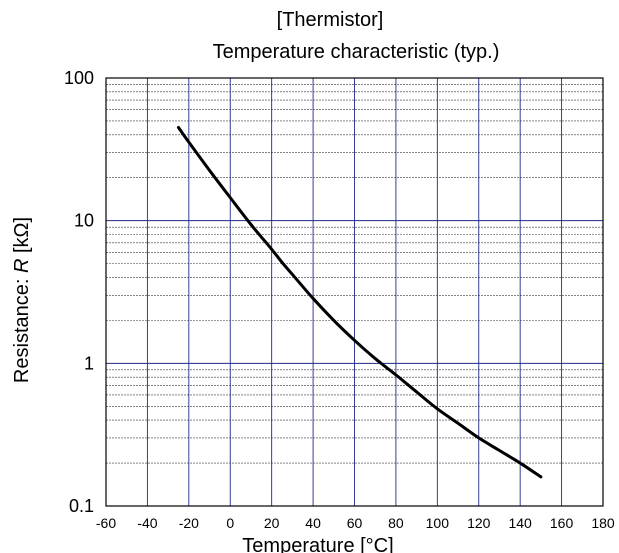  Describe the element at coordinates (81, 506) in the screenshot. I see `y-tick-label: 0.1` at that location.